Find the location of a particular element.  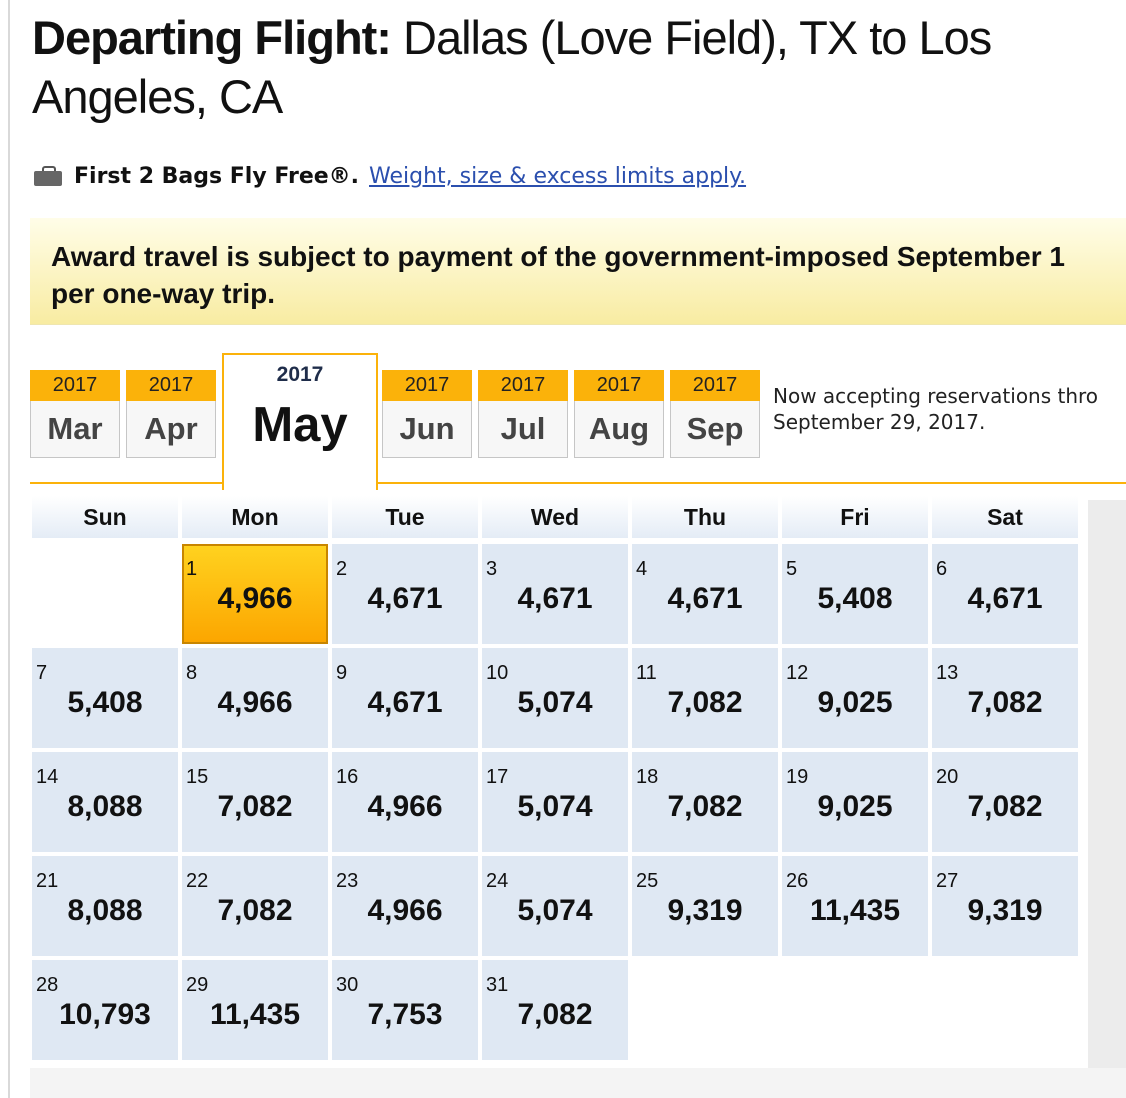

calendar-day-24: 24 5,074 is located at coordinates (555, 906).